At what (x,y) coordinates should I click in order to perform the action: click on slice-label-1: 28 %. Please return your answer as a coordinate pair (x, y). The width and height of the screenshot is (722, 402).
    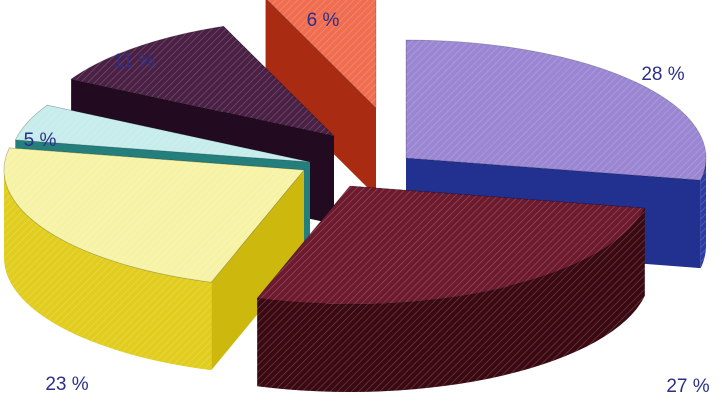
    Looking at the image, I should click on (662, 74).